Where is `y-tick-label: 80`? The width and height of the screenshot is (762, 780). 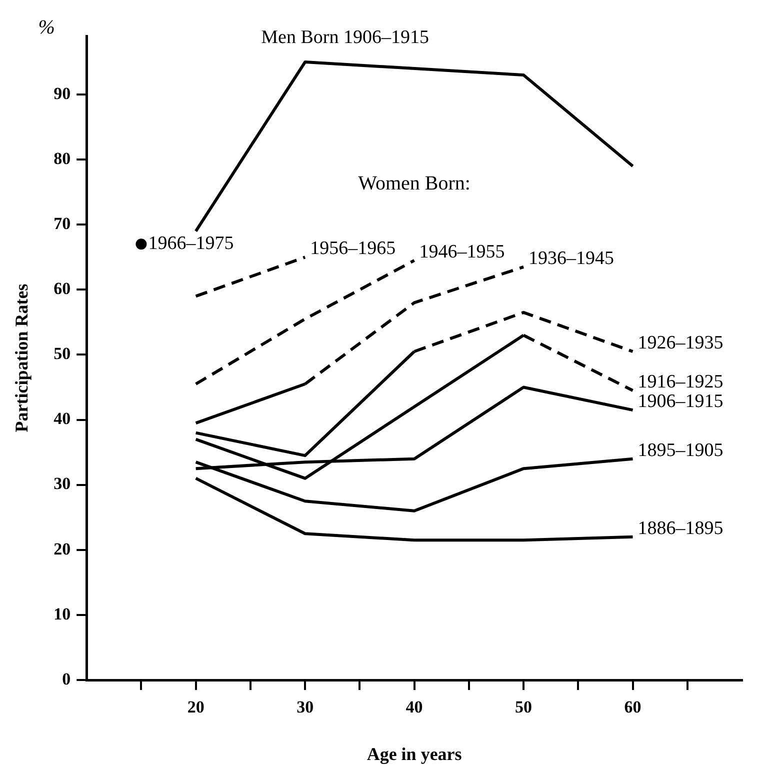
y-tick-label: 80 is located at coordinates (62, 158).